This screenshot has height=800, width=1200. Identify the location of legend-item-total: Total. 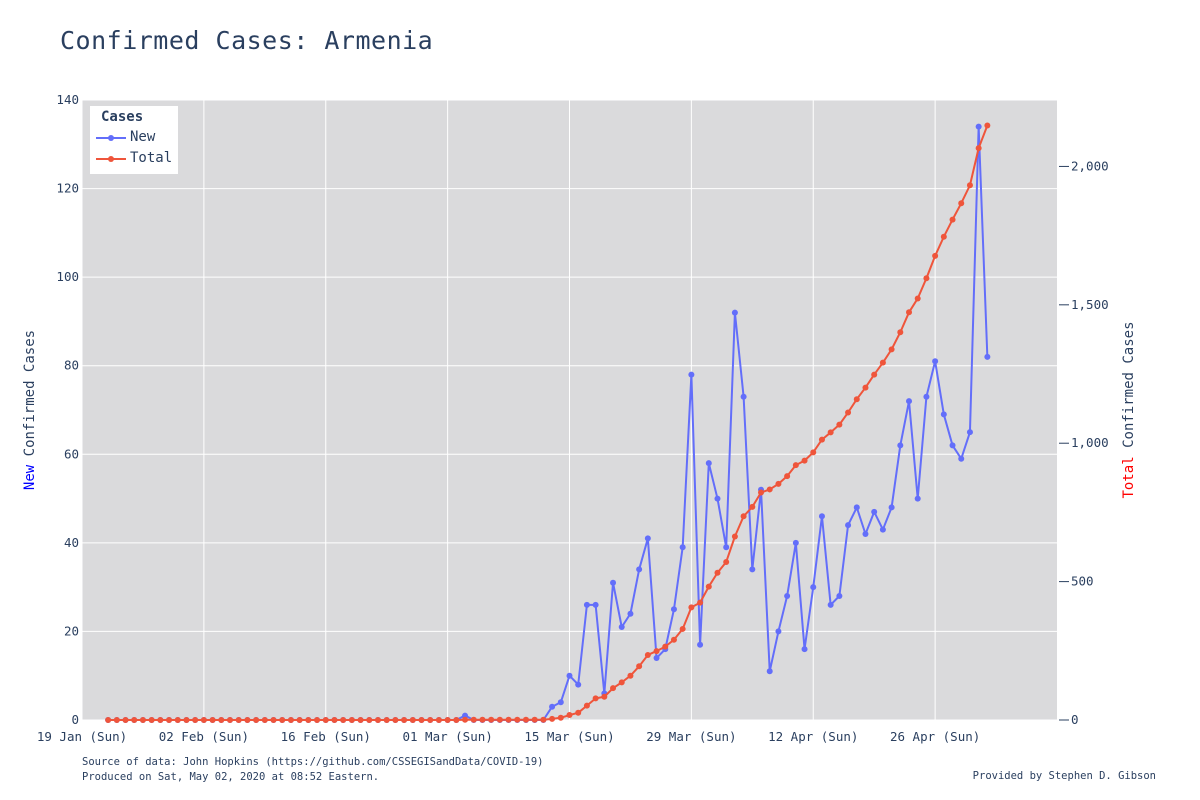
(136, 159).